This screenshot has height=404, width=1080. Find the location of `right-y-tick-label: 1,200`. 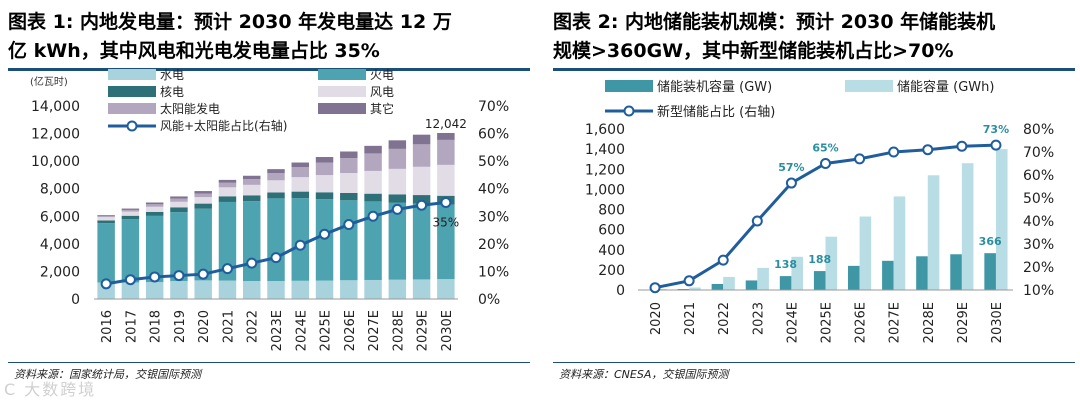

right-y-tick-label: 1,200 is located at coordinates (605, 170).